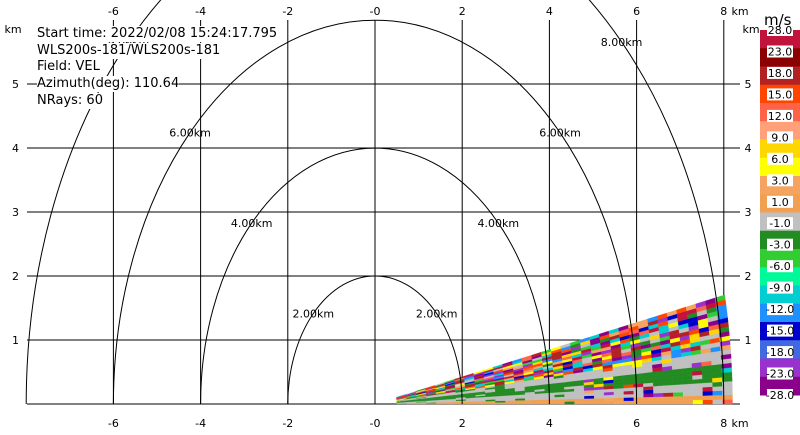  Describe the element at coordinates (723, 11) in the screenshot. I see `x-tick-top-7: 8` at that location.